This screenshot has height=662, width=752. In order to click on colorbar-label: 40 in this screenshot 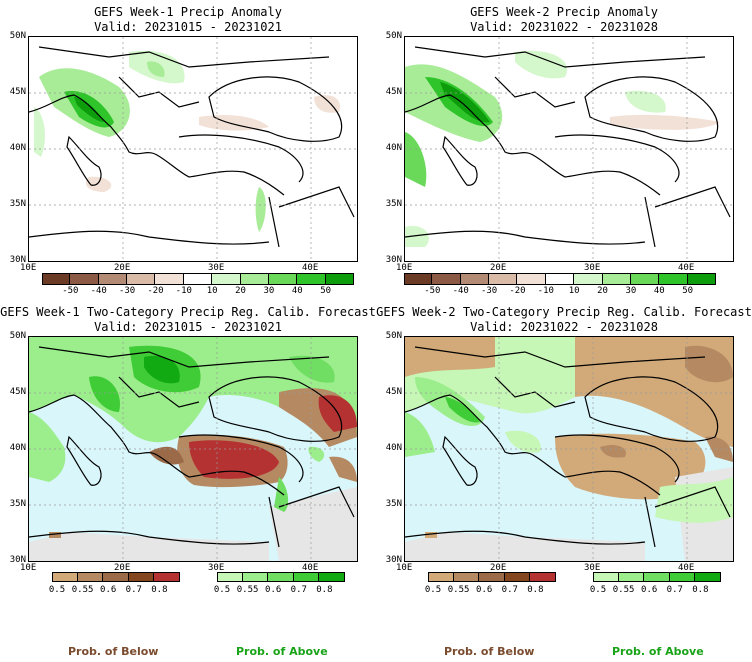, I will do `click(297, 291)`.